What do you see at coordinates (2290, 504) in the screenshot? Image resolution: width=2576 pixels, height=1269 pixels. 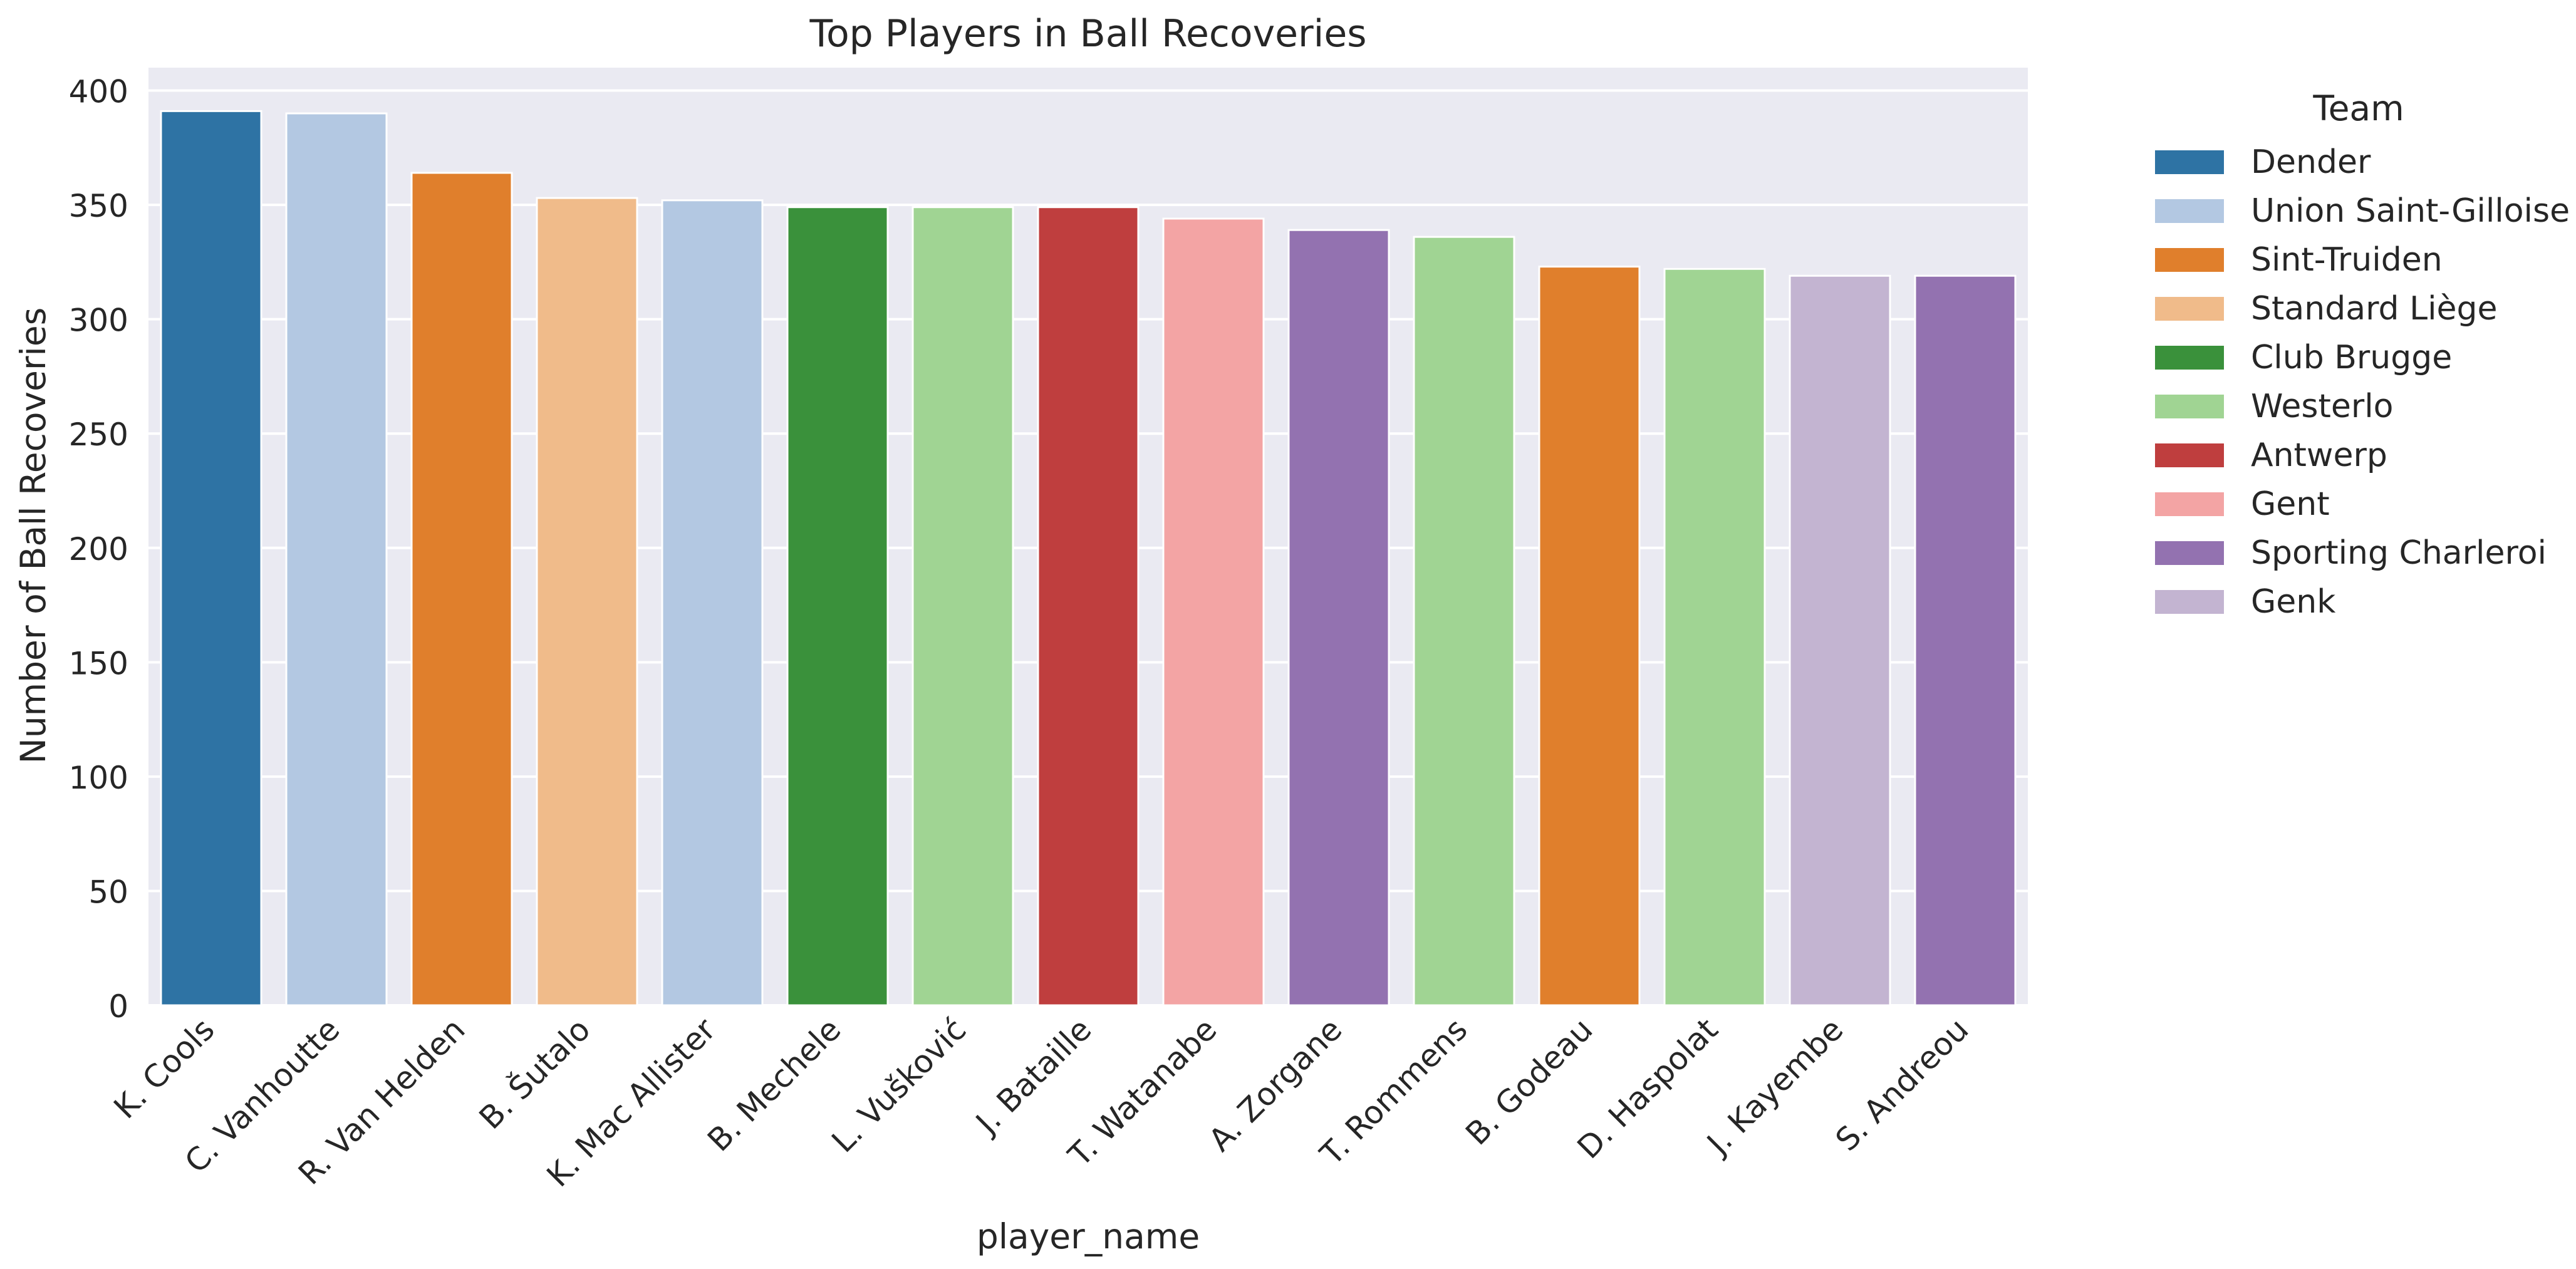 I see `legend-label: Gent` at bounding box center [2290, 504].